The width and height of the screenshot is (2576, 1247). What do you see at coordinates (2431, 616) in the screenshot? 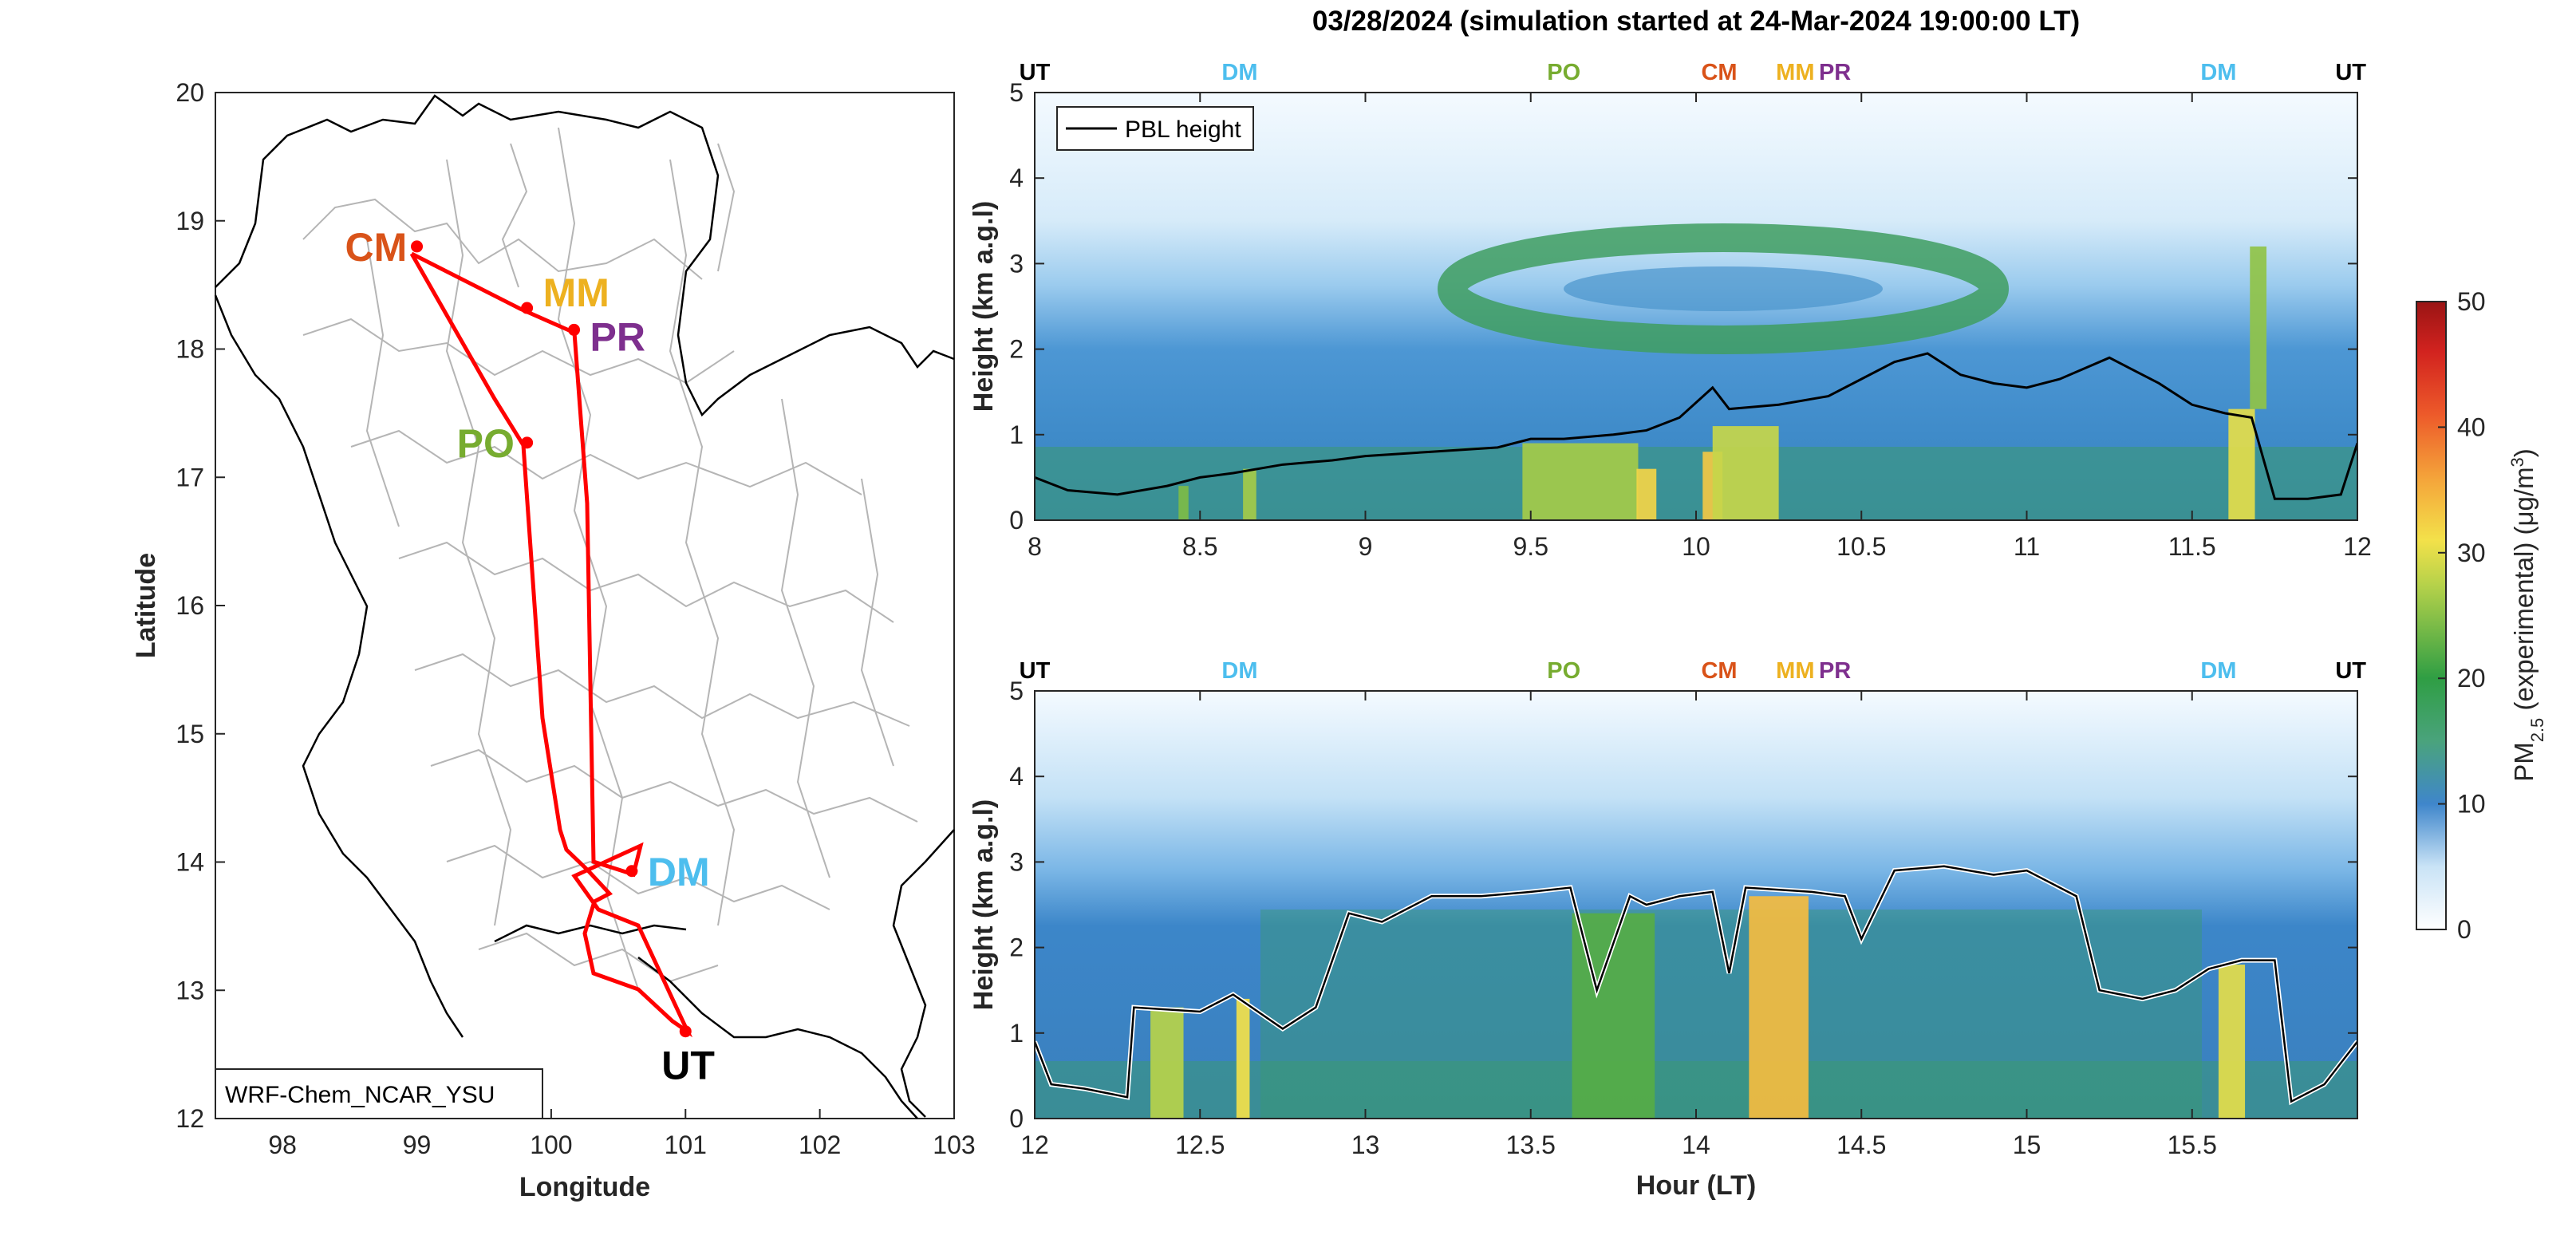
I see `colorbar-gradient` at bounding box center [2431, 616].